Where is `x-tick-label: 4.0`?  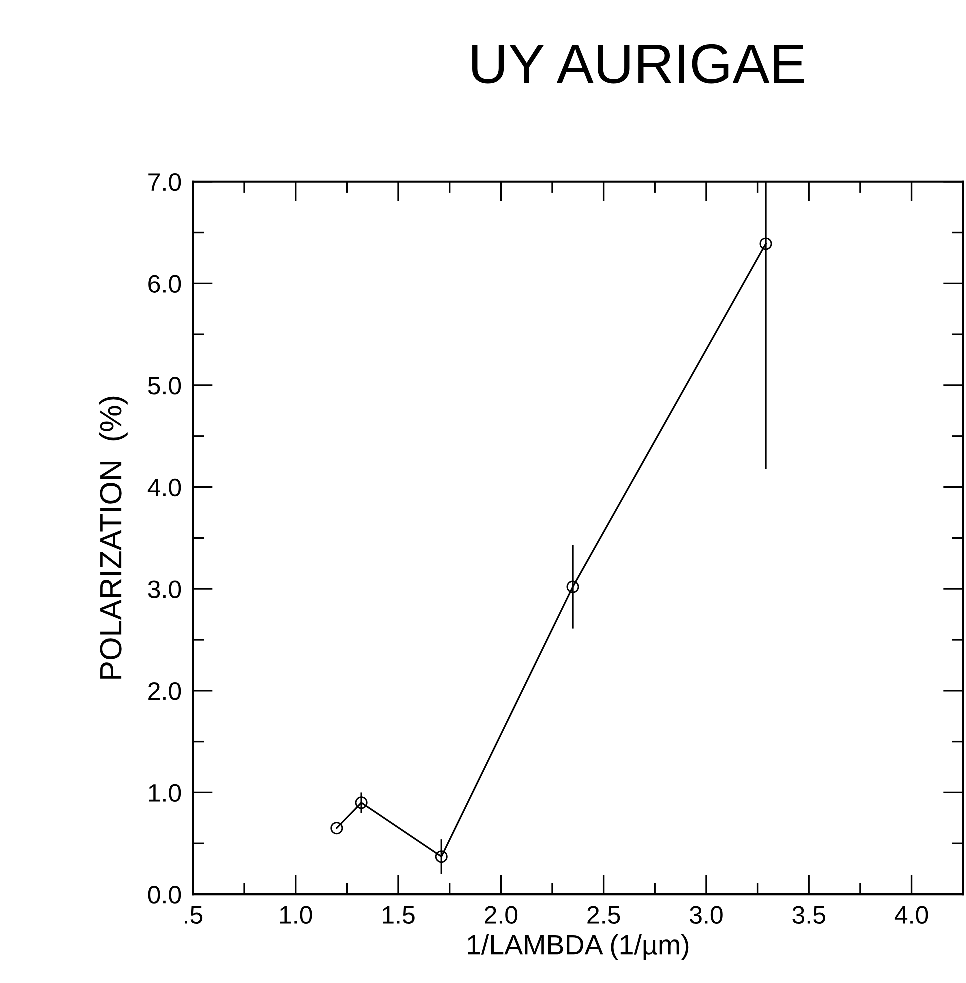
x-tick-label: 4.0 is located at coordinates (911, 915).